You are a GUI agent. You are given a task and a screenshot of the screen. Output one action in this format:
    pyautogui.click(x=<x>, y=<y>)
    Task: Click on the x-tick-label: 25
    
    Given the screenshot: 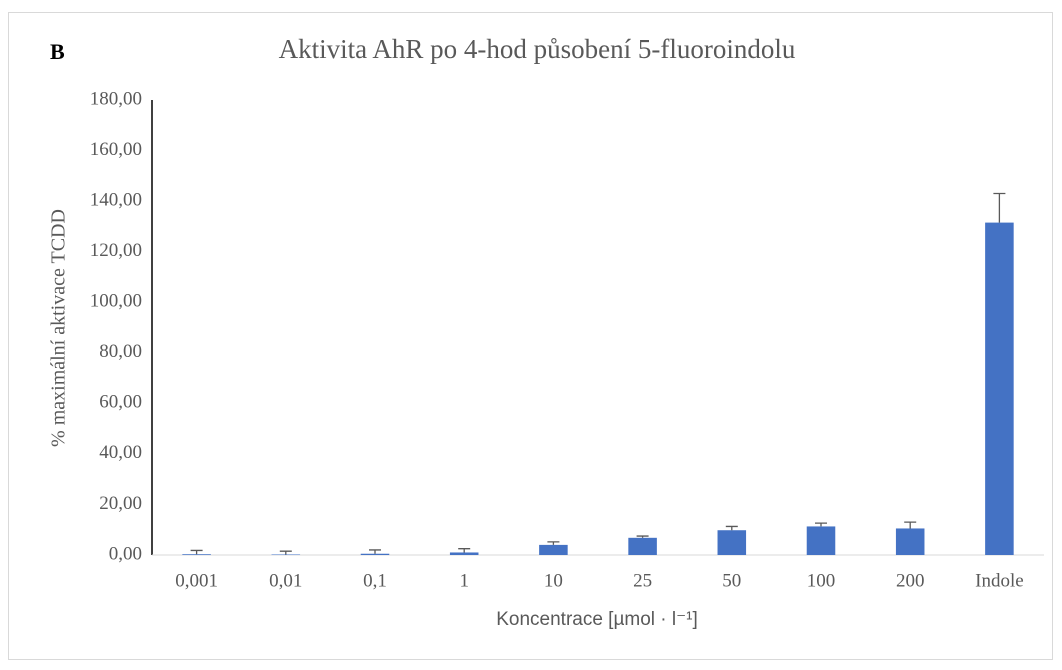 What is the action you would take?
    pyautogui.click(x=642, y=580)
    